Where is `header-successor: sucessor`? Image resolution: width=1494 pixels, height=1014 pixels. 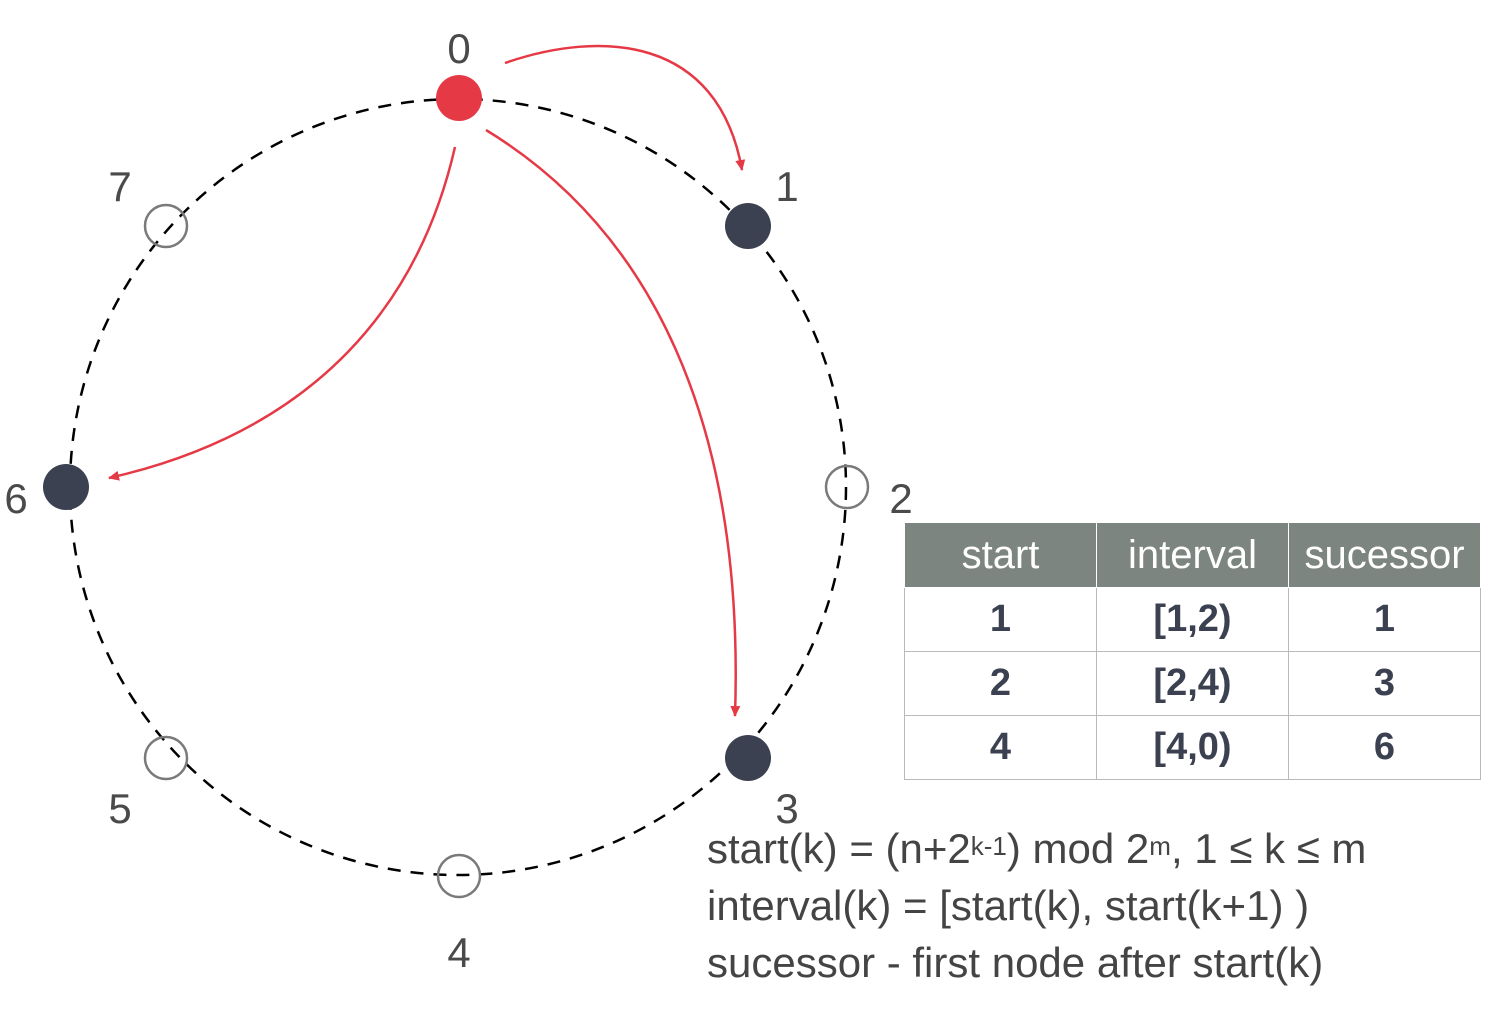 header-successor: sucessor is located at coordinates (1384, 555).